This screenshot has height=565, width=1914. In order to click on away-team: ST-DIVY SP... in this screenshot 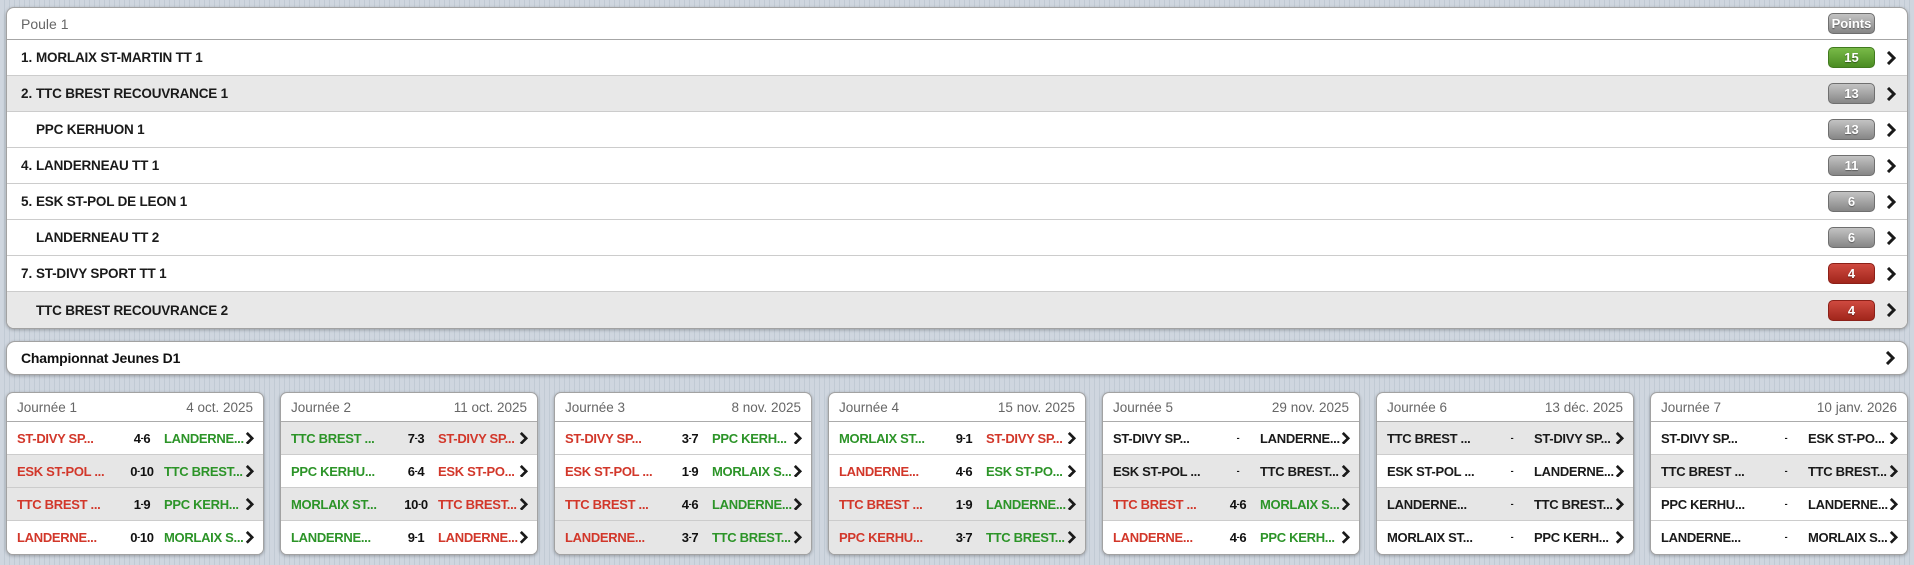, I will do `click(476, 438)`.